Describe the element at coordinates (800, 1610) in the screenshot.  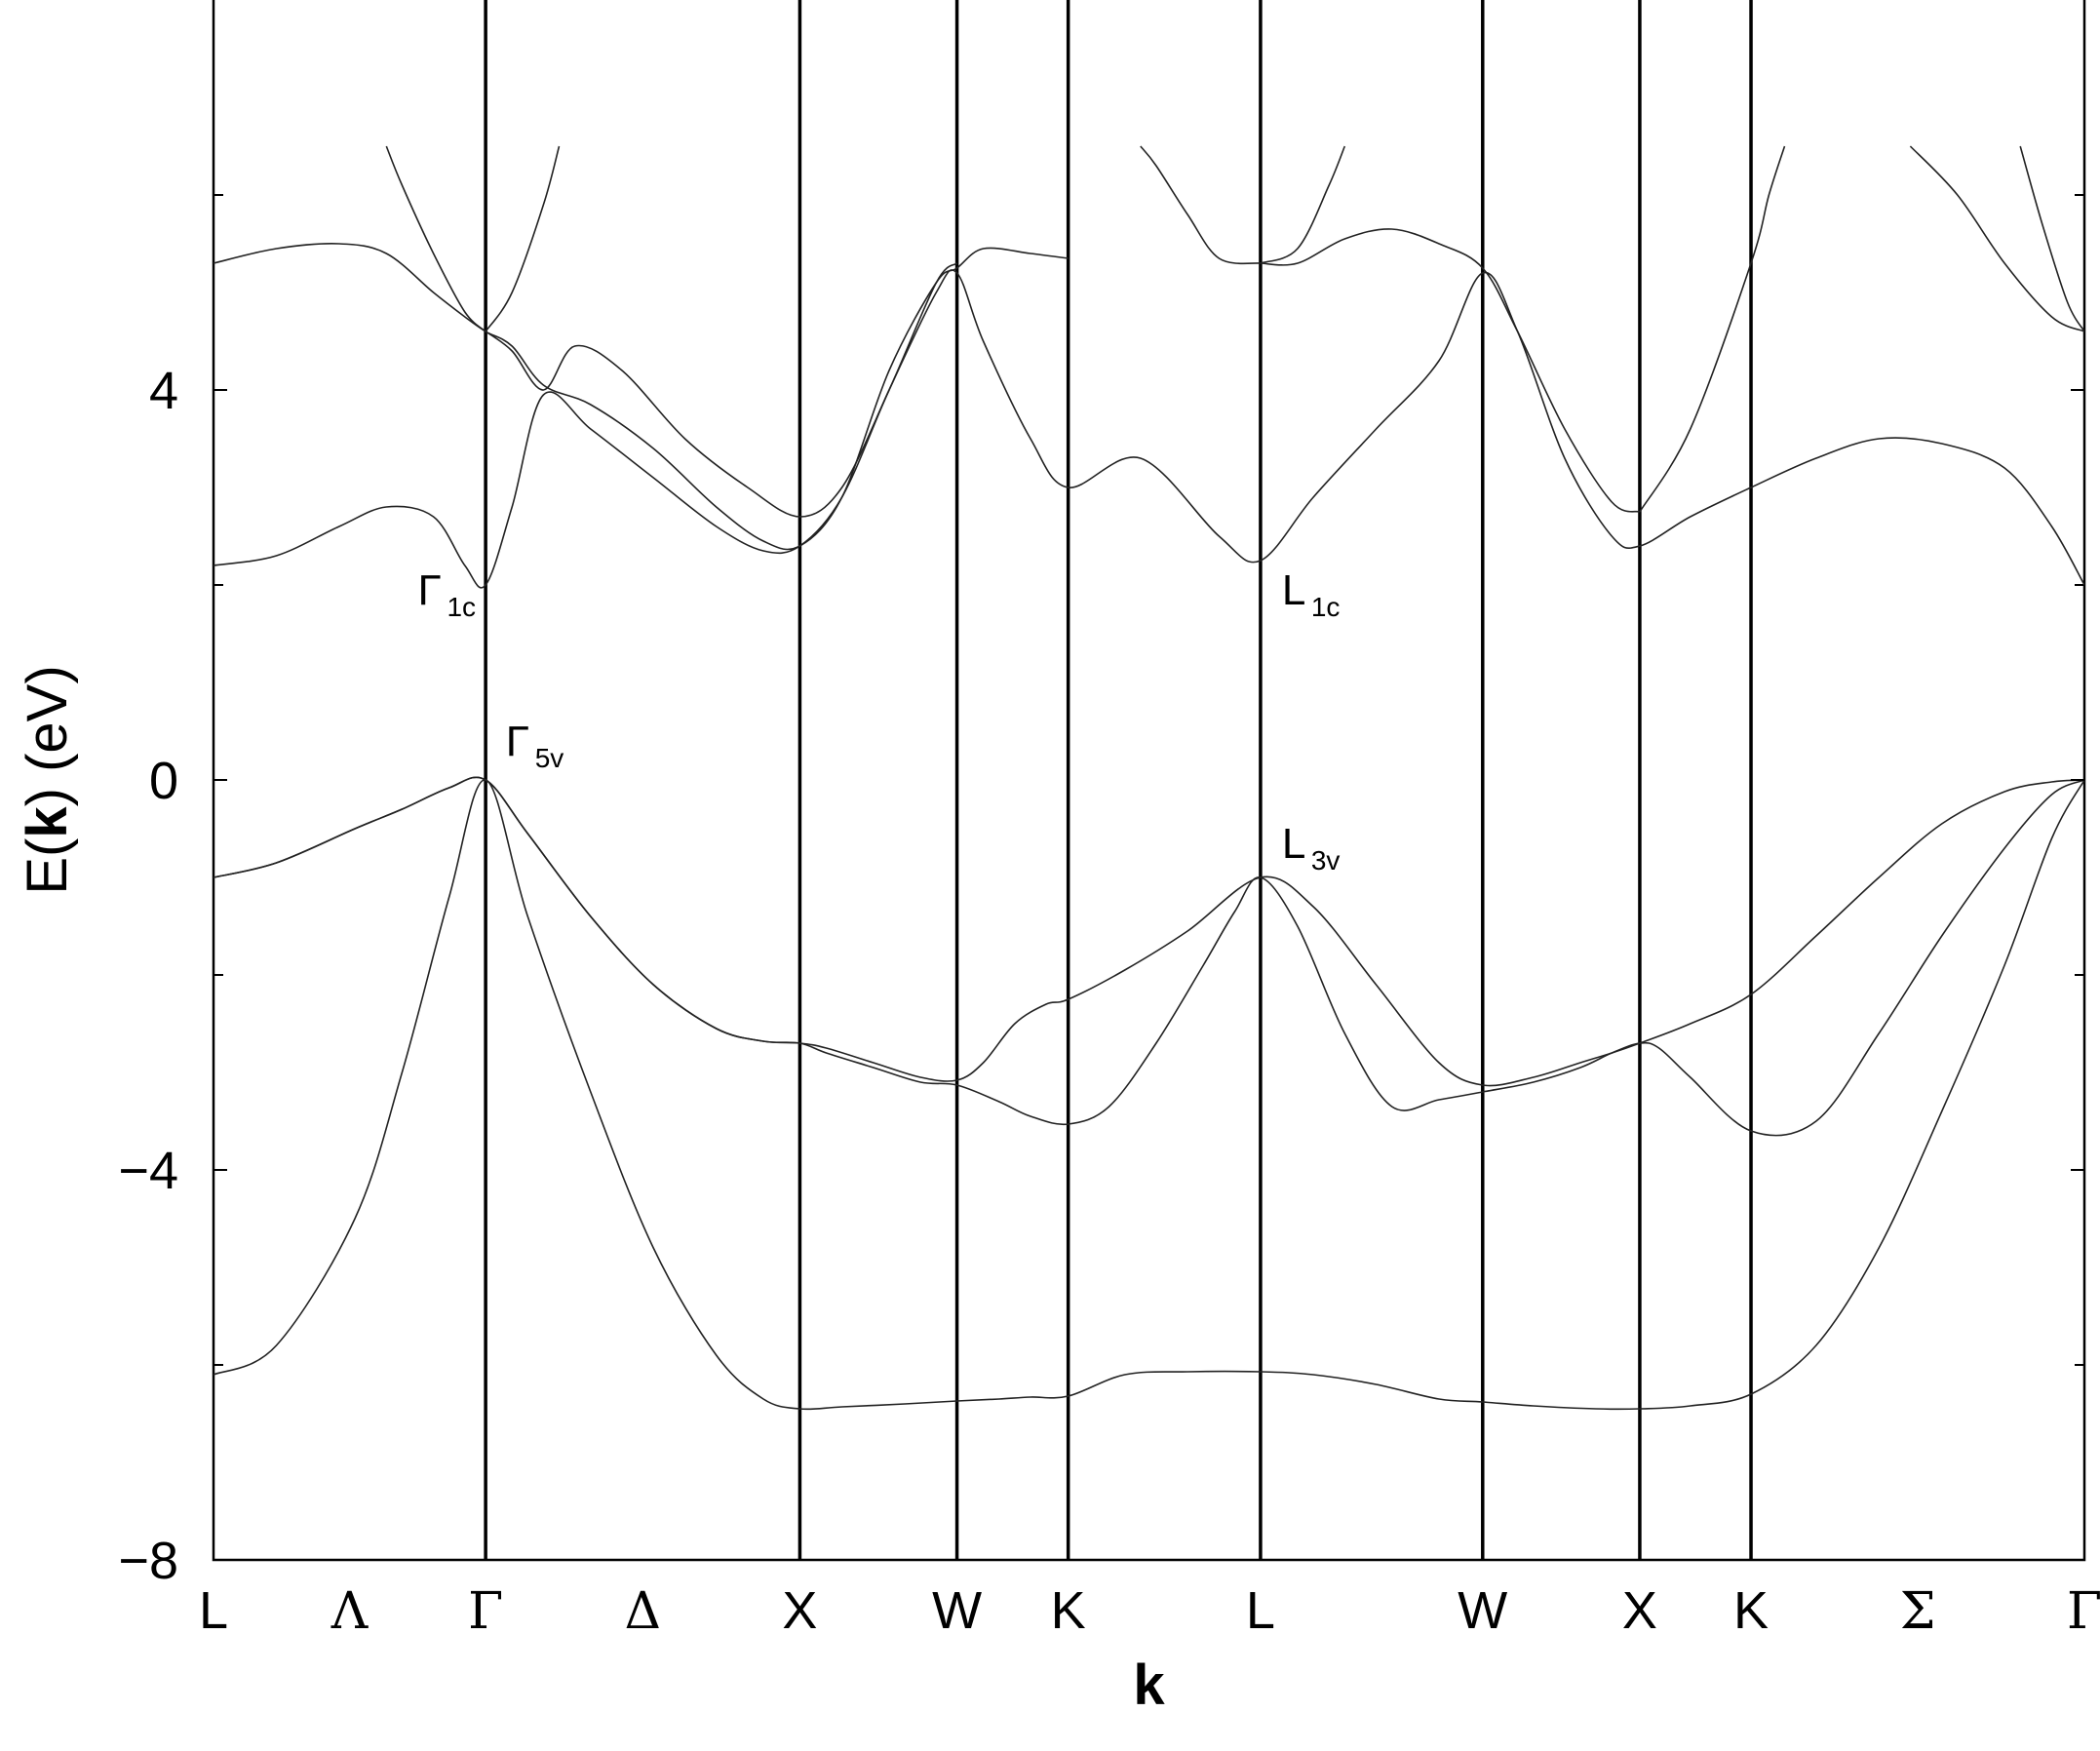
I see `x-tick-label-2: X` at that location.